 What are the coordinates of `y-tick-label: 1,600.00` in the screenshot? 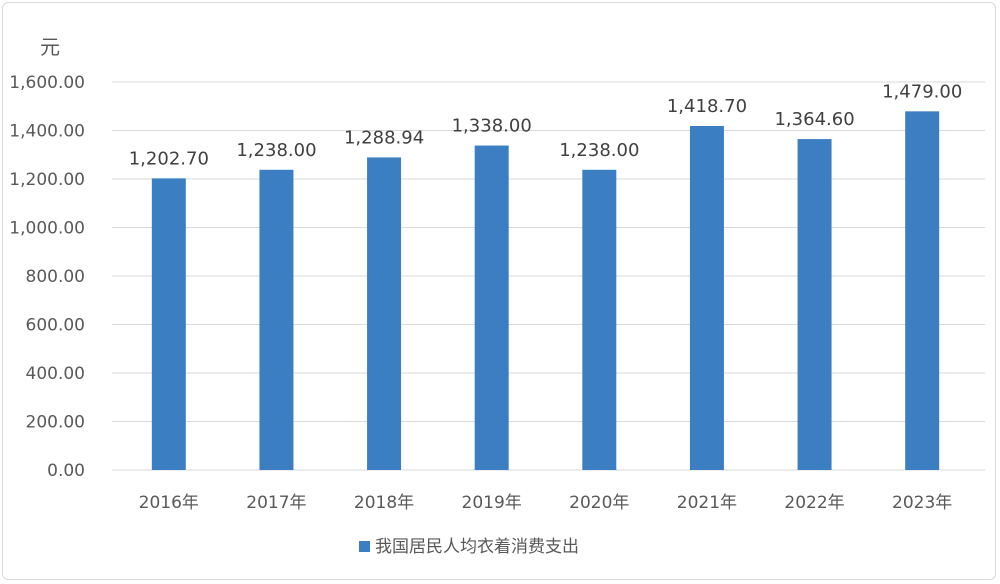 It's located at (47, 83).